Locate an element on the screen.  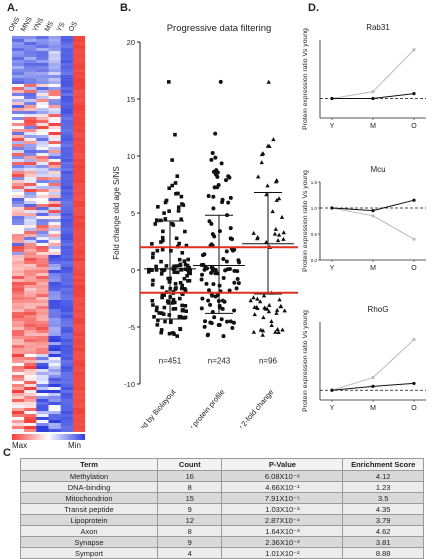
legend-max-label: Max is located at coordinates (20, 445).